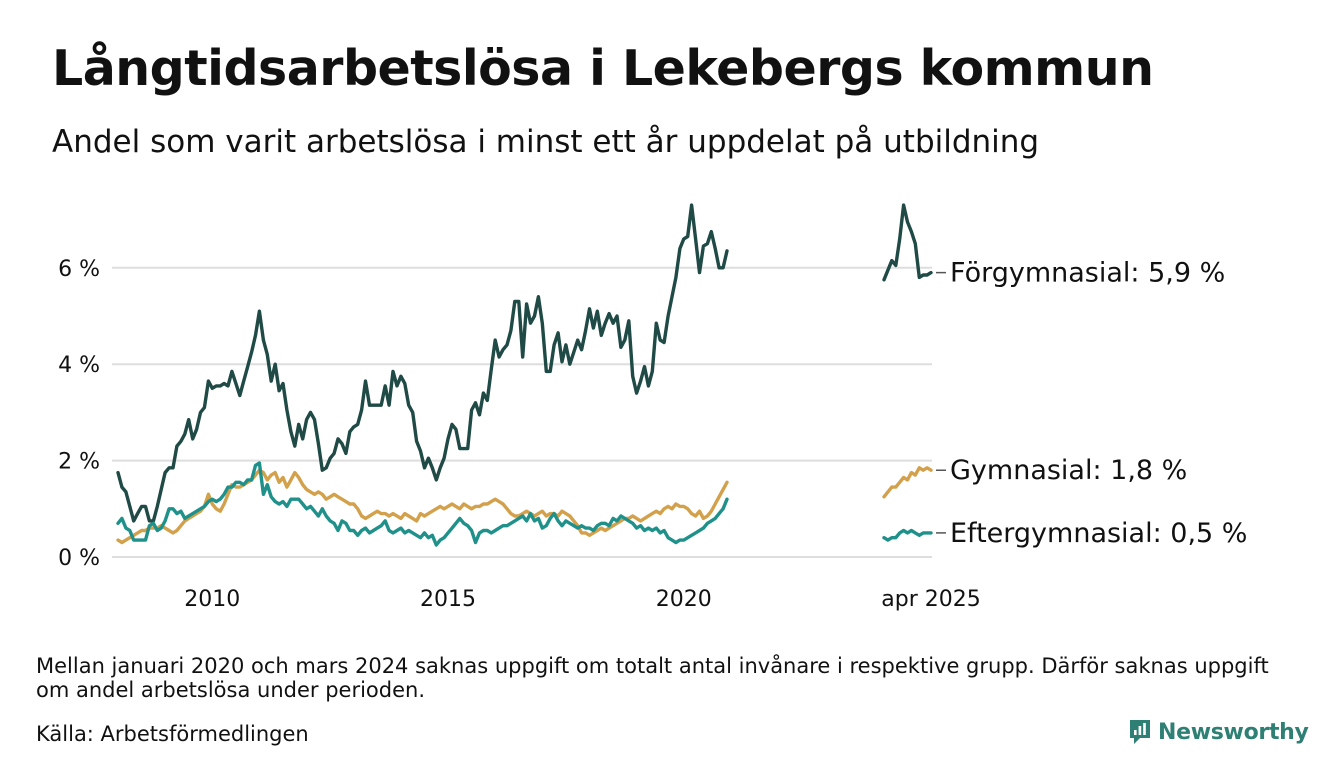  What do you see at coordinates (79, 269) in the screenshot?
I see `y-tick-label: 6 %` at bounding box center [79, 269].